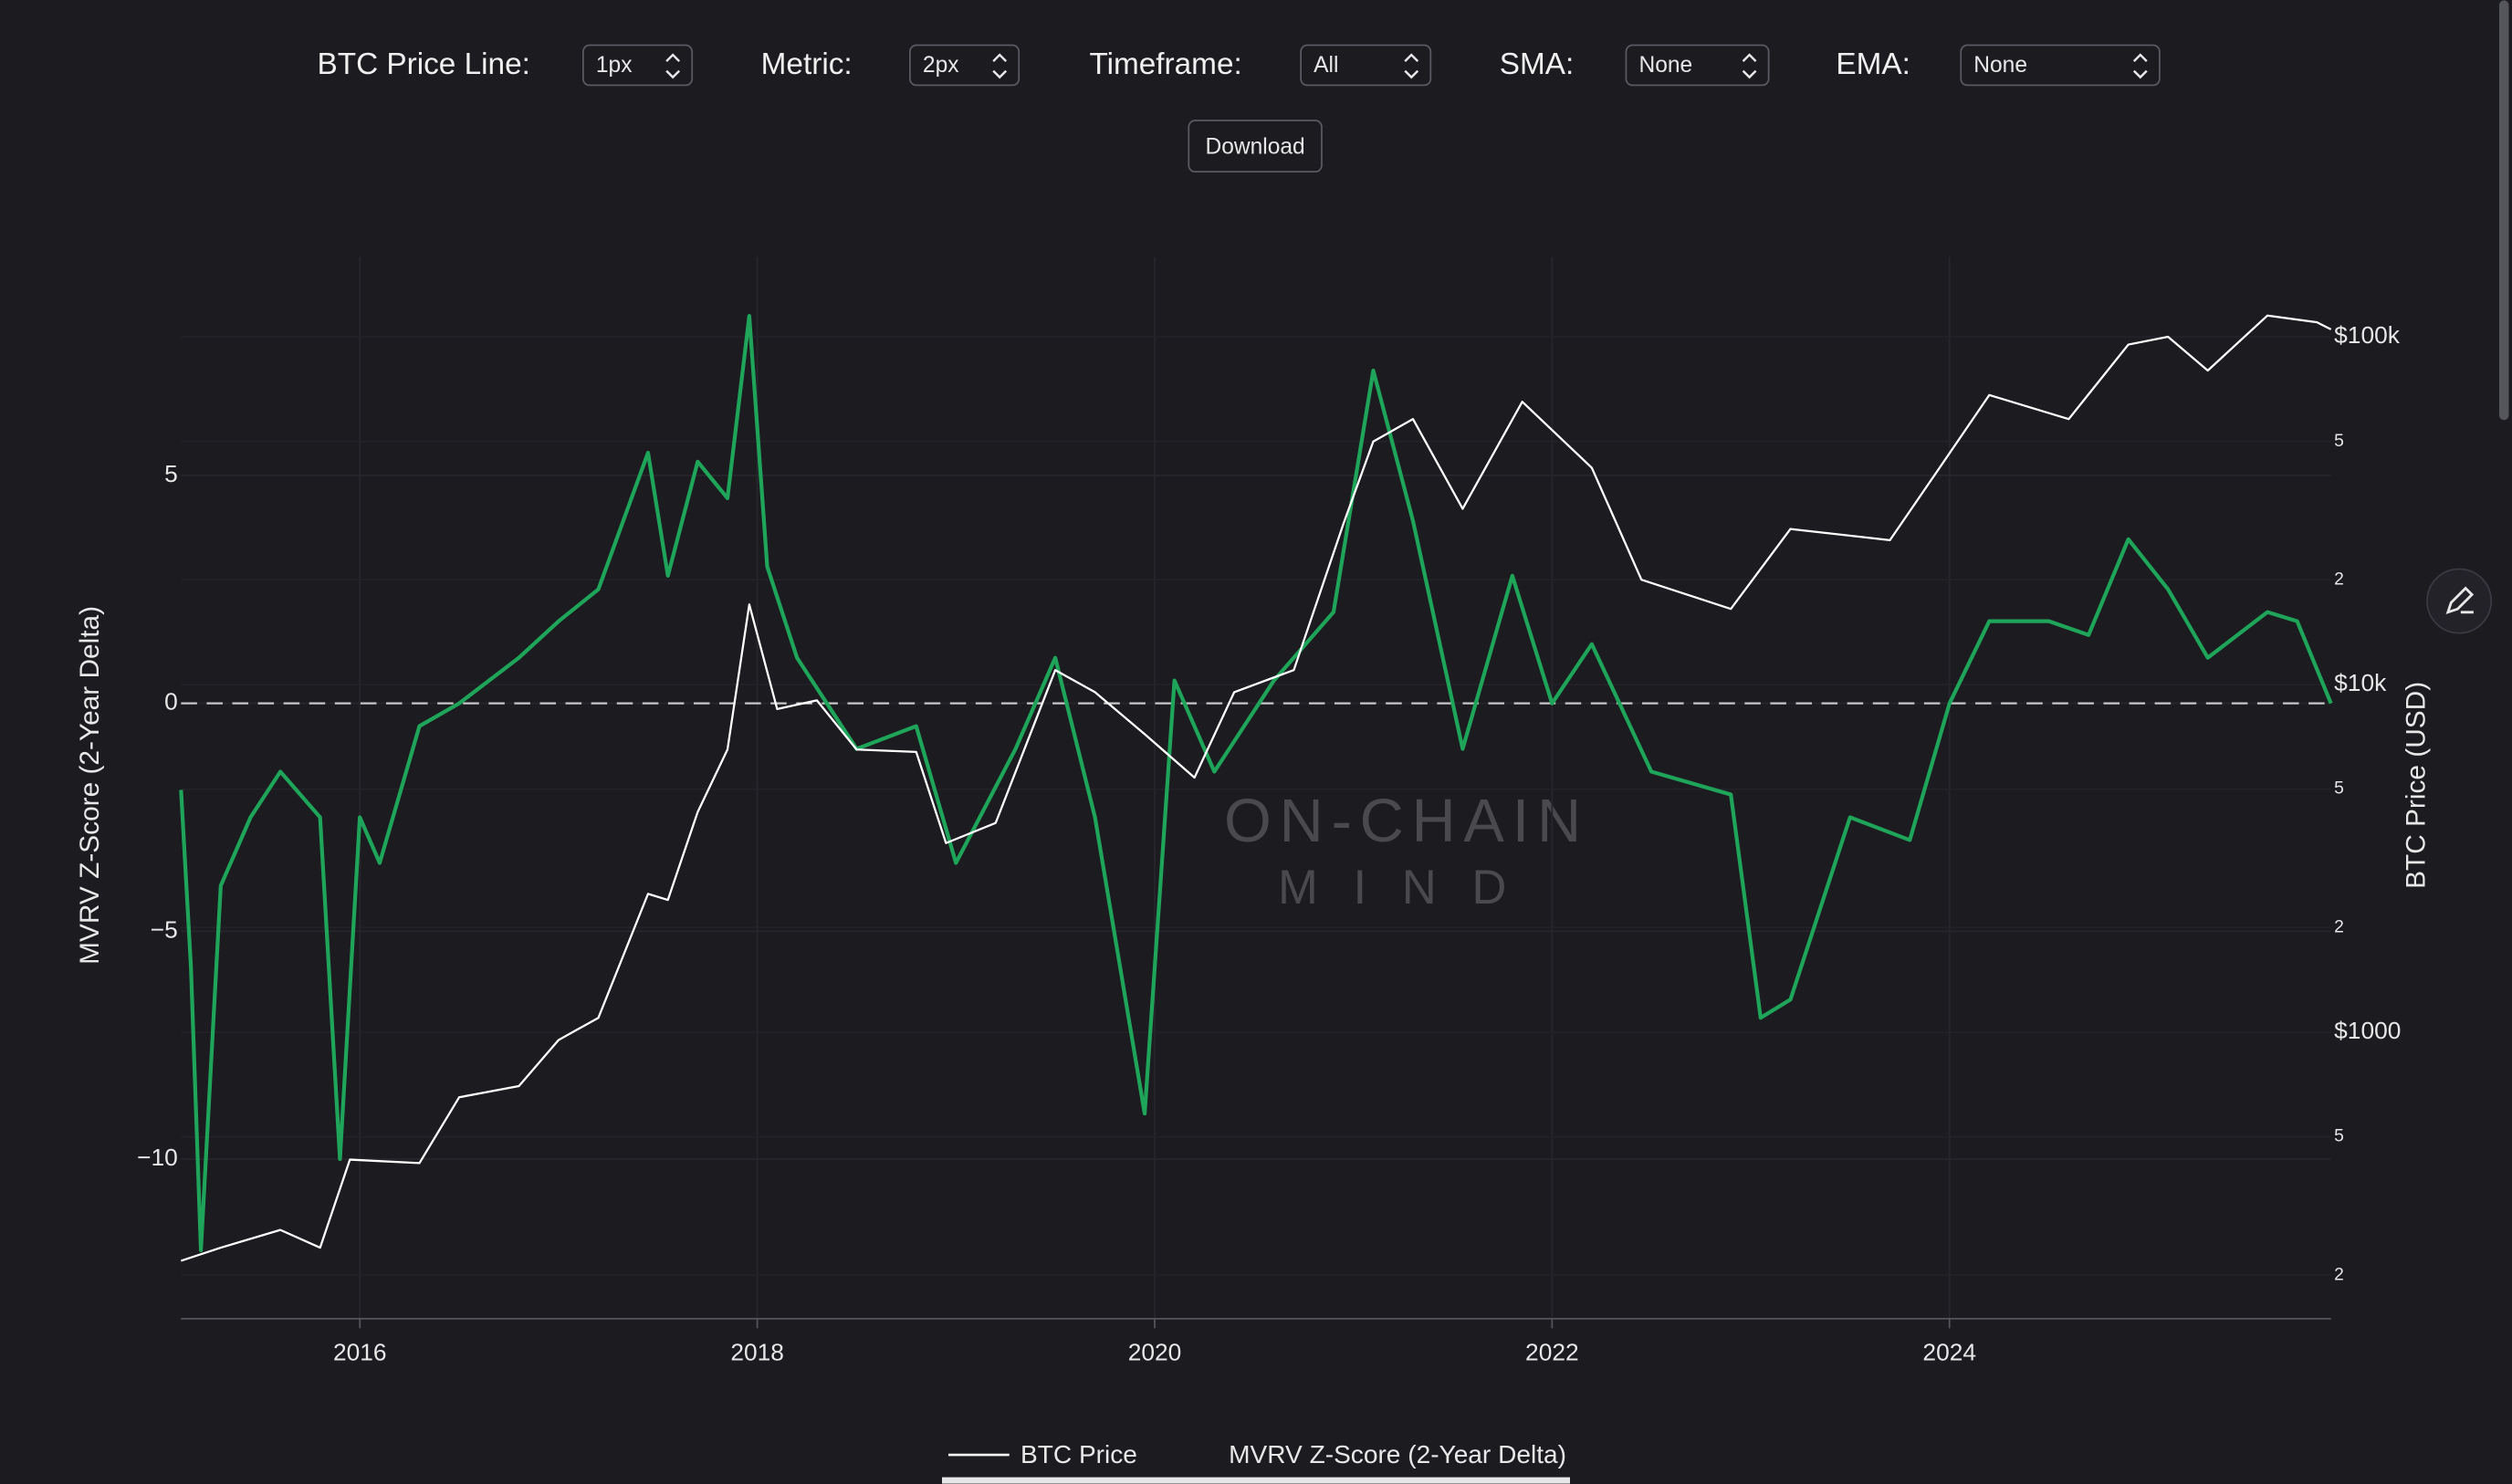 The height and width of the screenshot is (1484, 2512). Describe the element at coordinates (1256, 1480) in the screenshot. I see `bottom-bar` at that location.